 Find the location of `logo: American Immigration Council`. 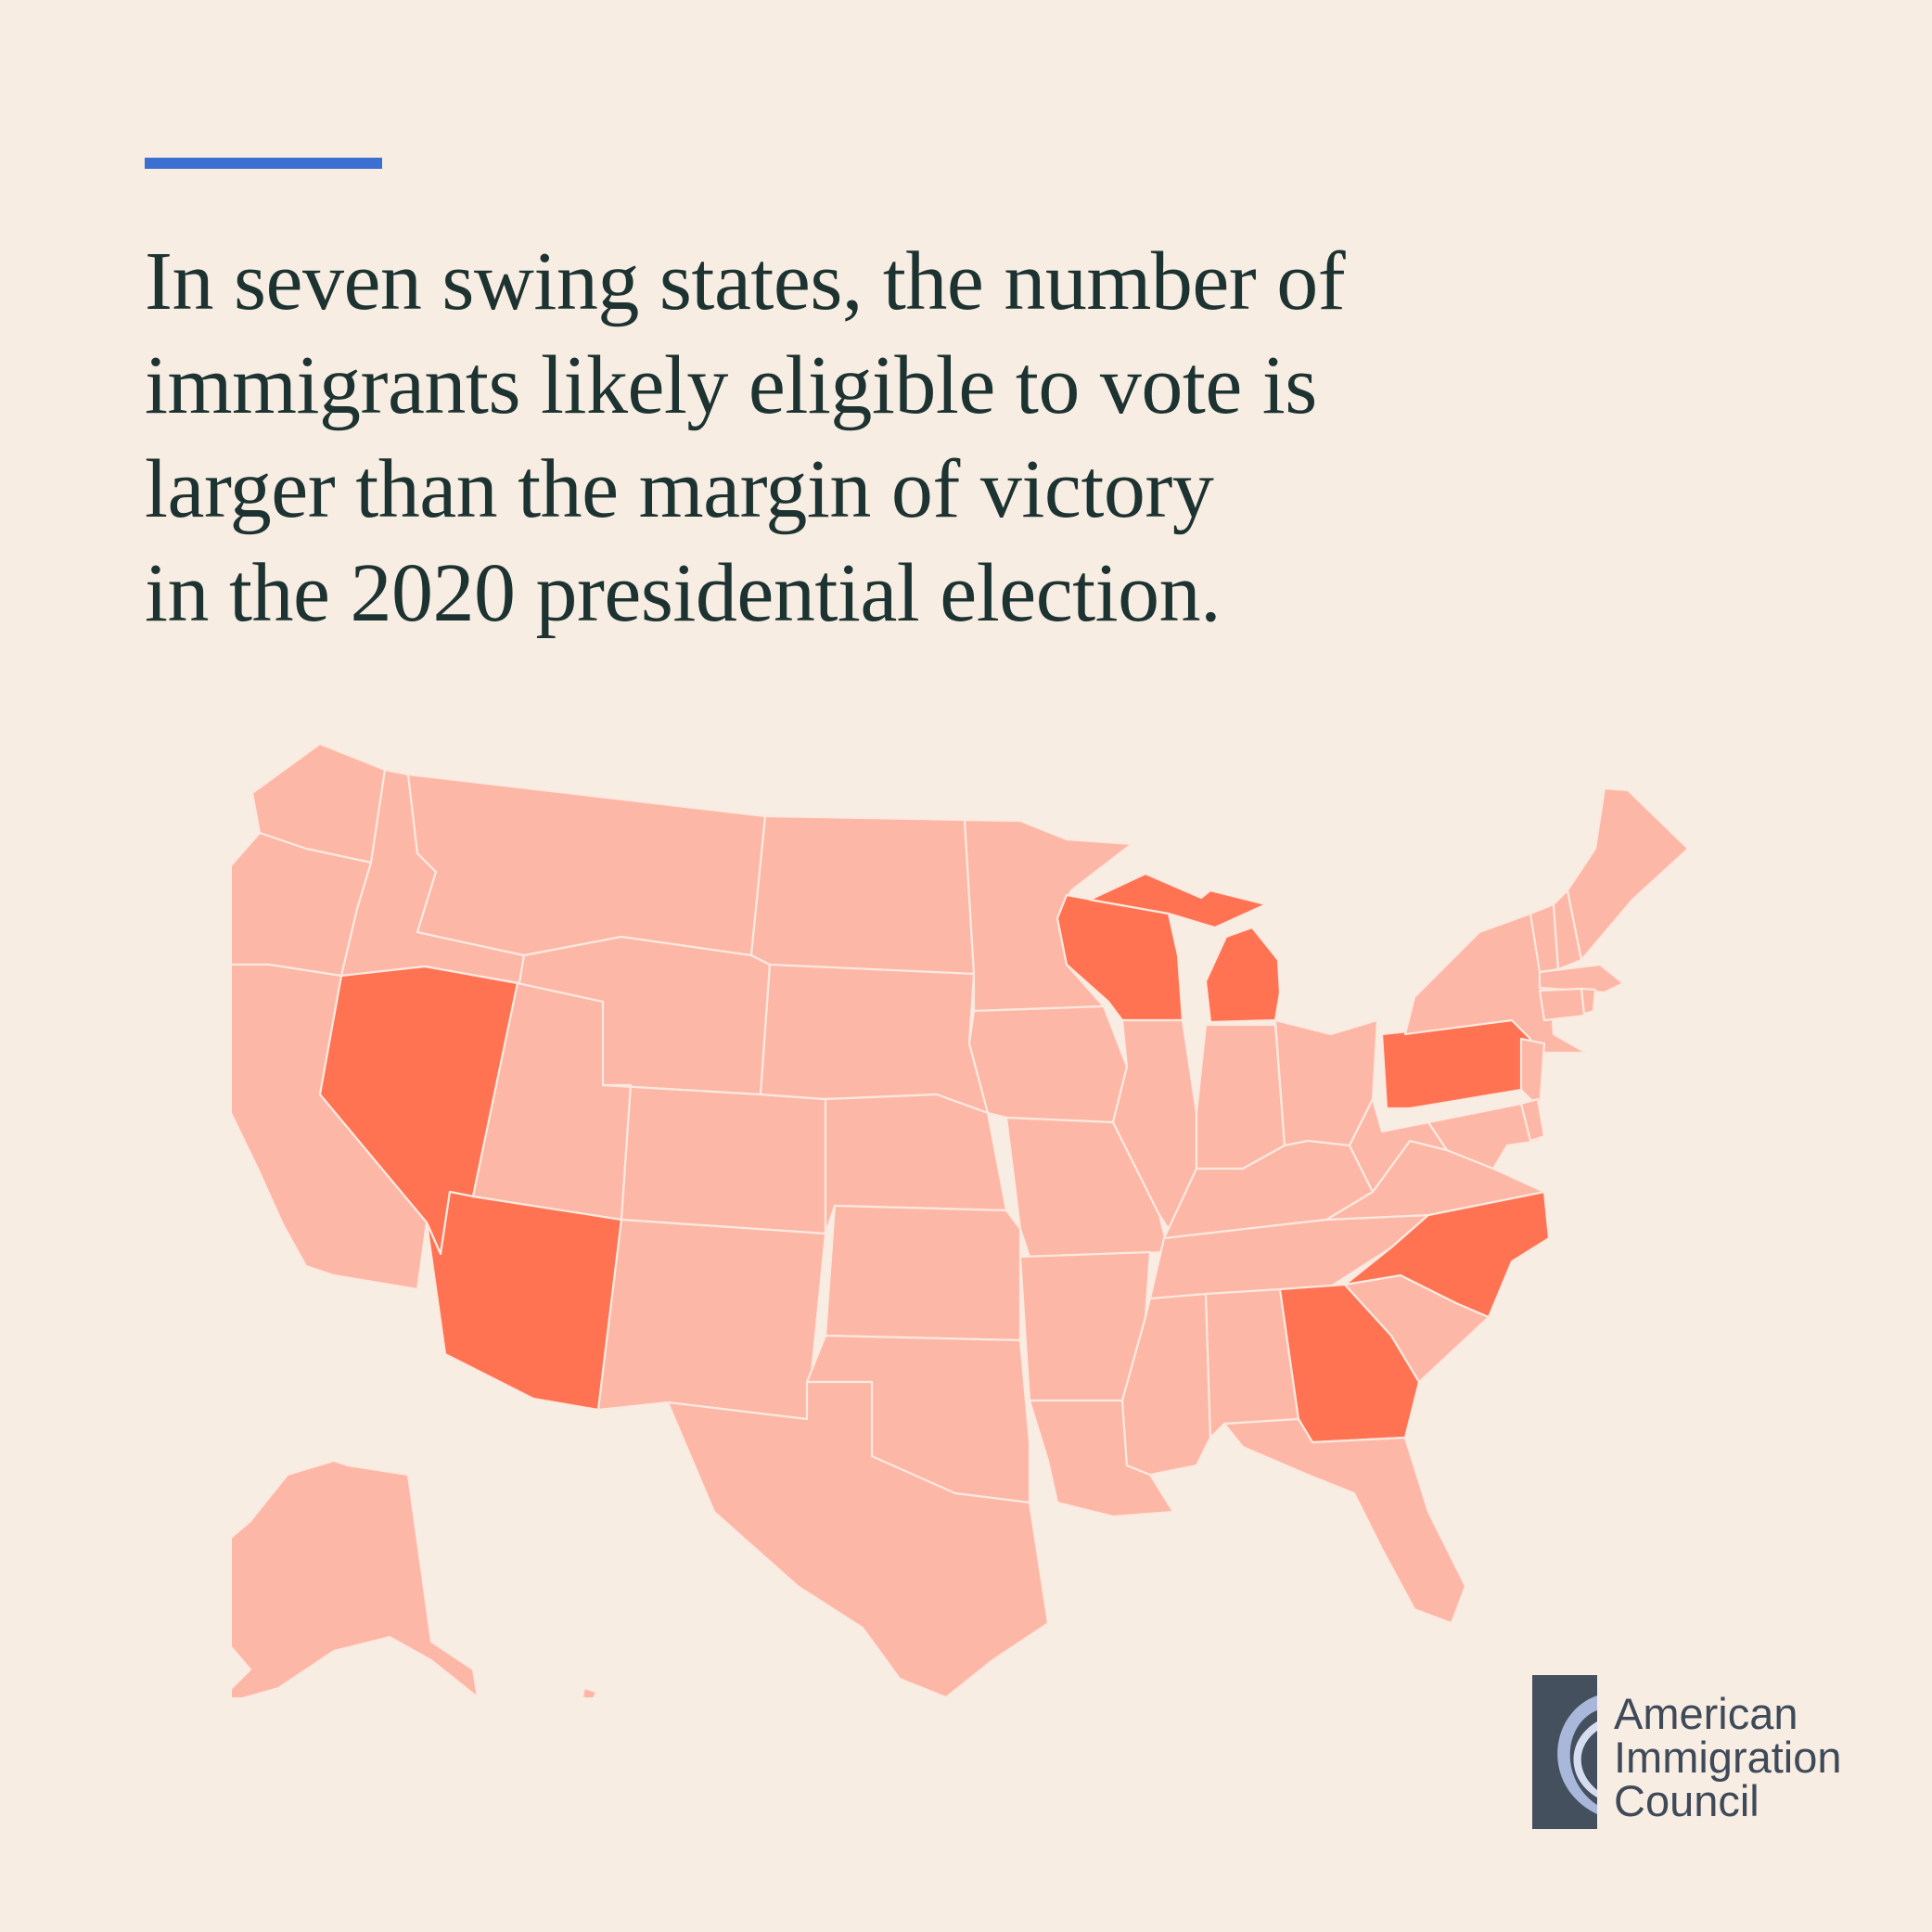

logo: American Immigration Council is located at coordinates (1690, 1753).